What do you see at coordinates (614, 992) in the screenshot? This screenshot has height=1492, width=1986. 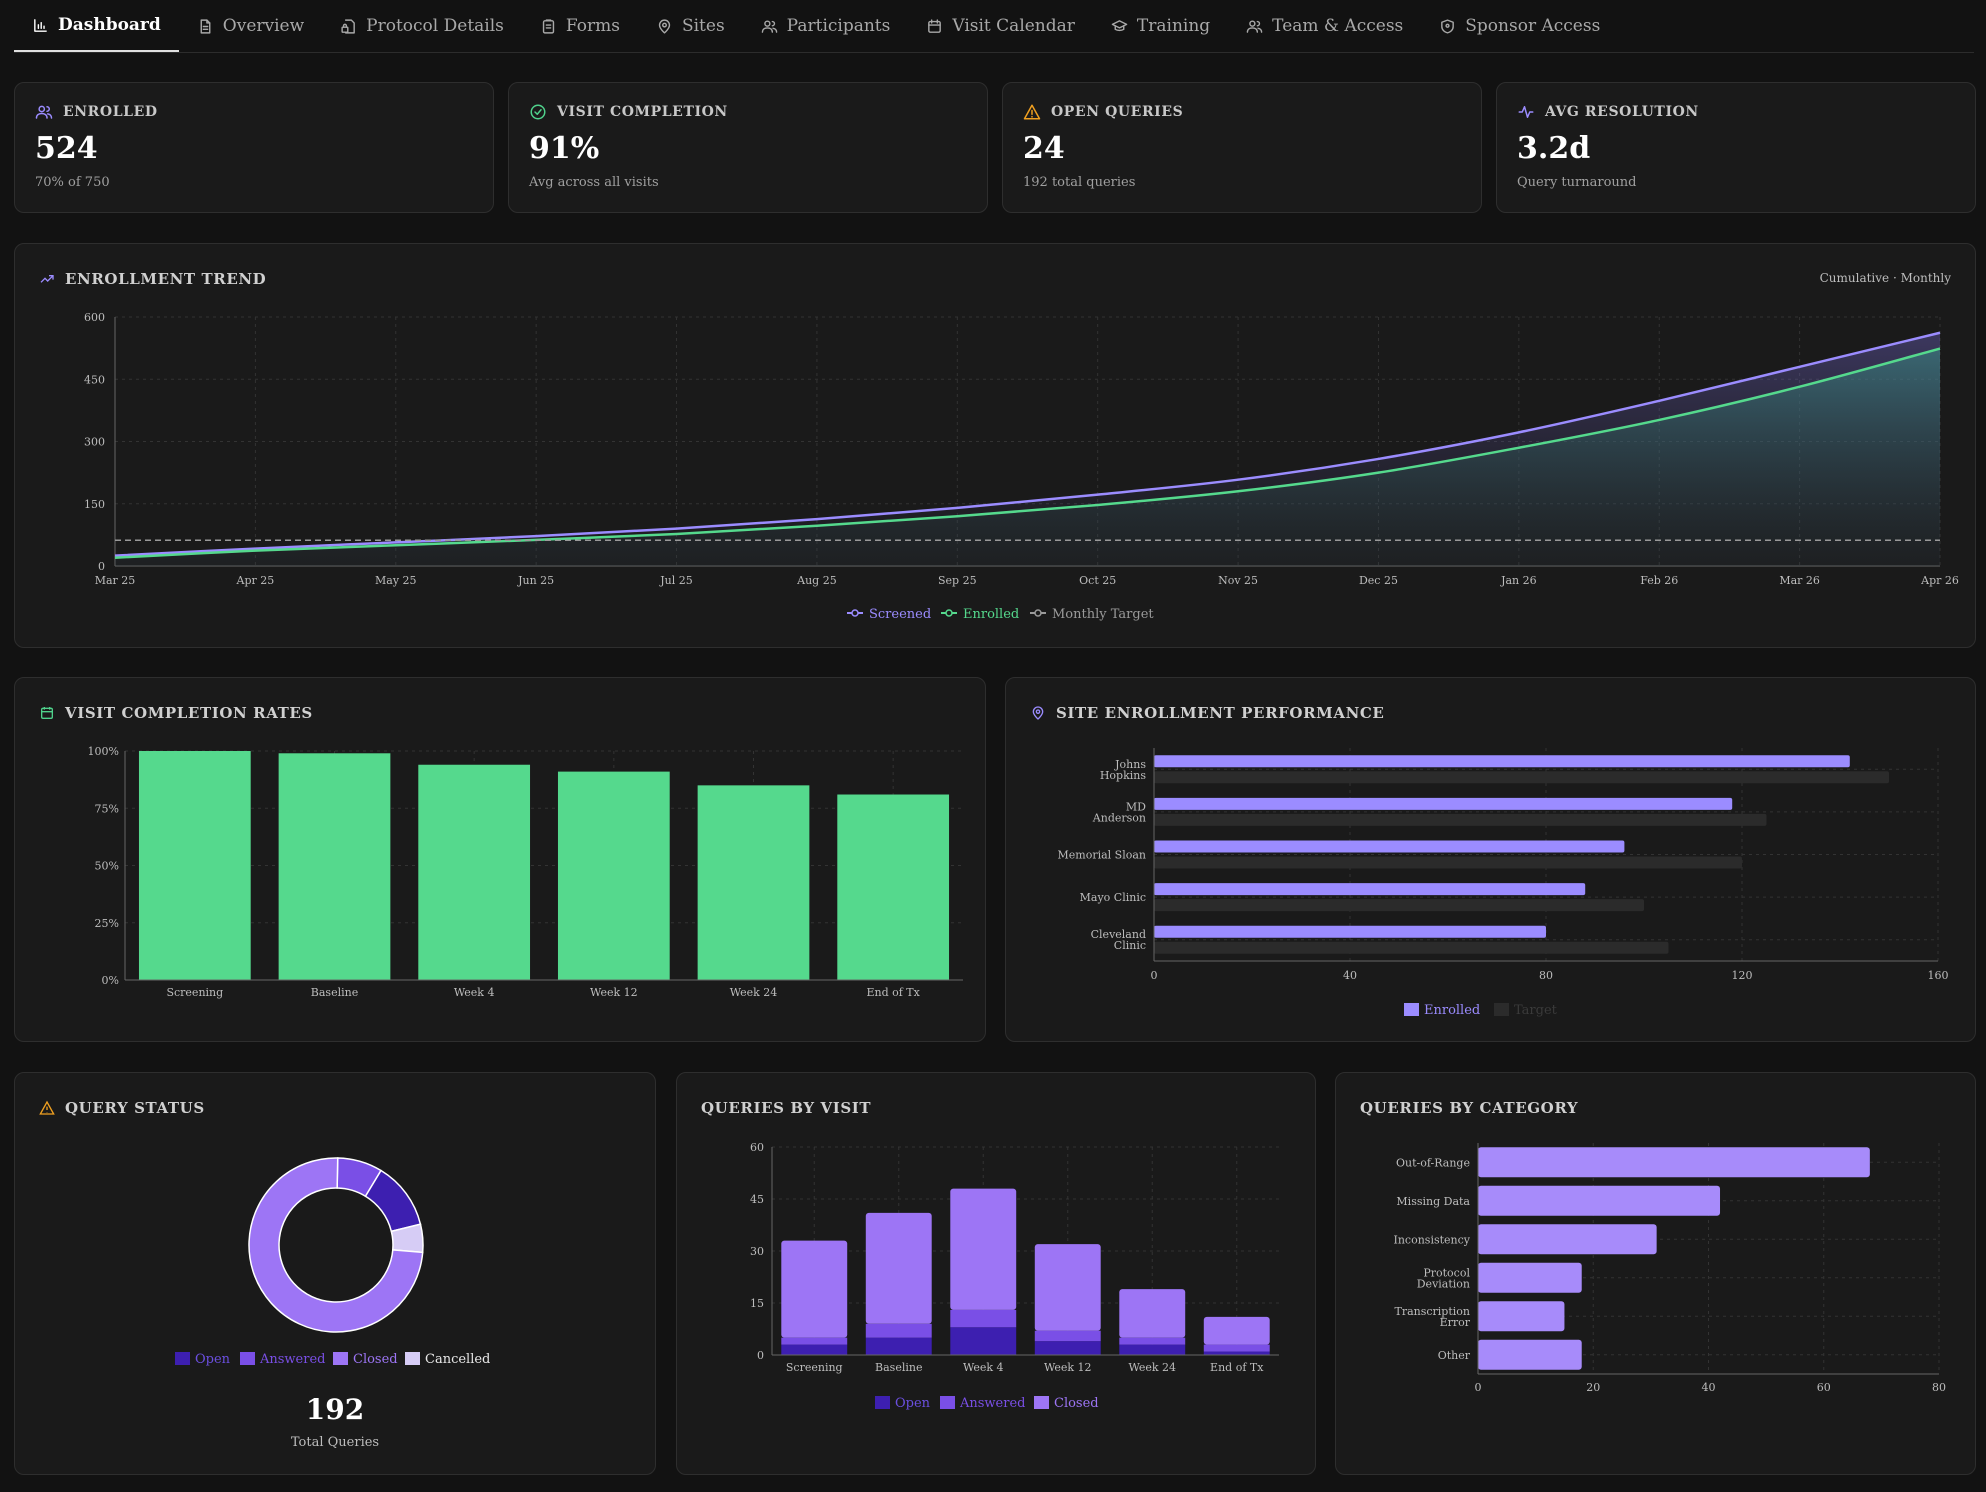 I see `x-tick-label: Week 12` at bounding box center [614, 992].